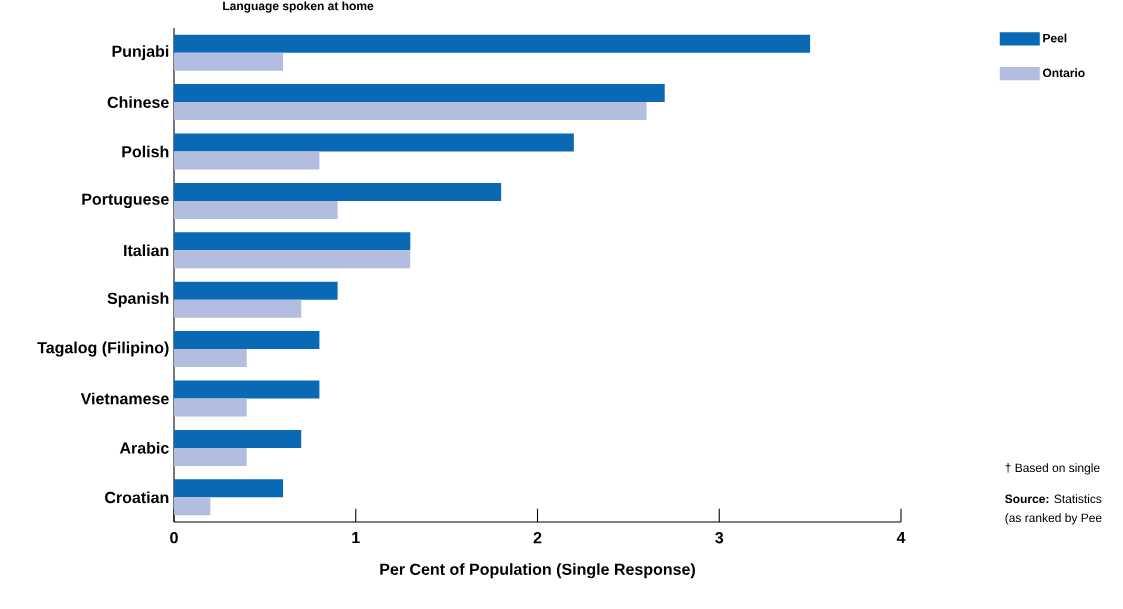 Image resolution: width=1123 pixels, height=609 pixels. Describe the element at coordinates (1055, 38) in the screenshot. I see `legend-label: Peel` at that location.